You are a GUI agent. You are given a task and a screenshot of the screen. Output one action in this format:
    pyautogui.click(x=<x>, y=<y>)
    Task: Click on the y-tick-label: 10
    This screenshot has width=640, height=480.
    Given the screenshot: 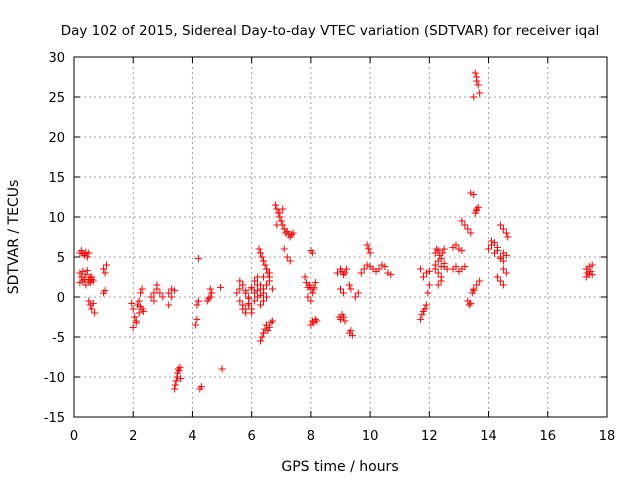 What is the action you would take?
    pyautogui.click(x=56, y=218)
    